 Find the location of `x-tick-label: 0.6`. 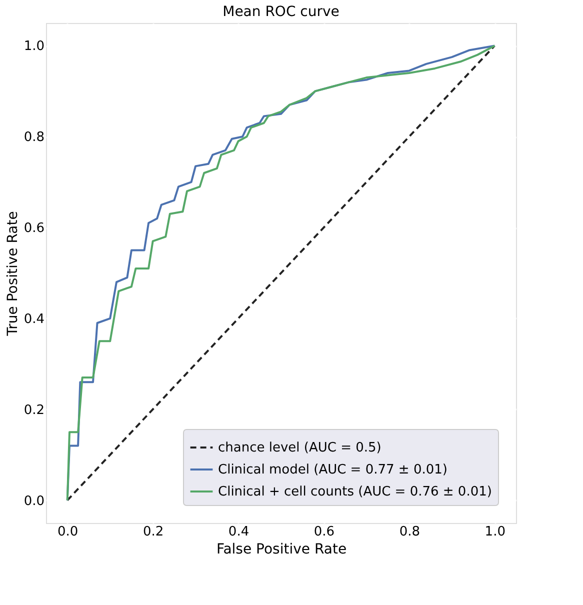

x-tick-label: 0.6 is located at coordinates (324, 532).